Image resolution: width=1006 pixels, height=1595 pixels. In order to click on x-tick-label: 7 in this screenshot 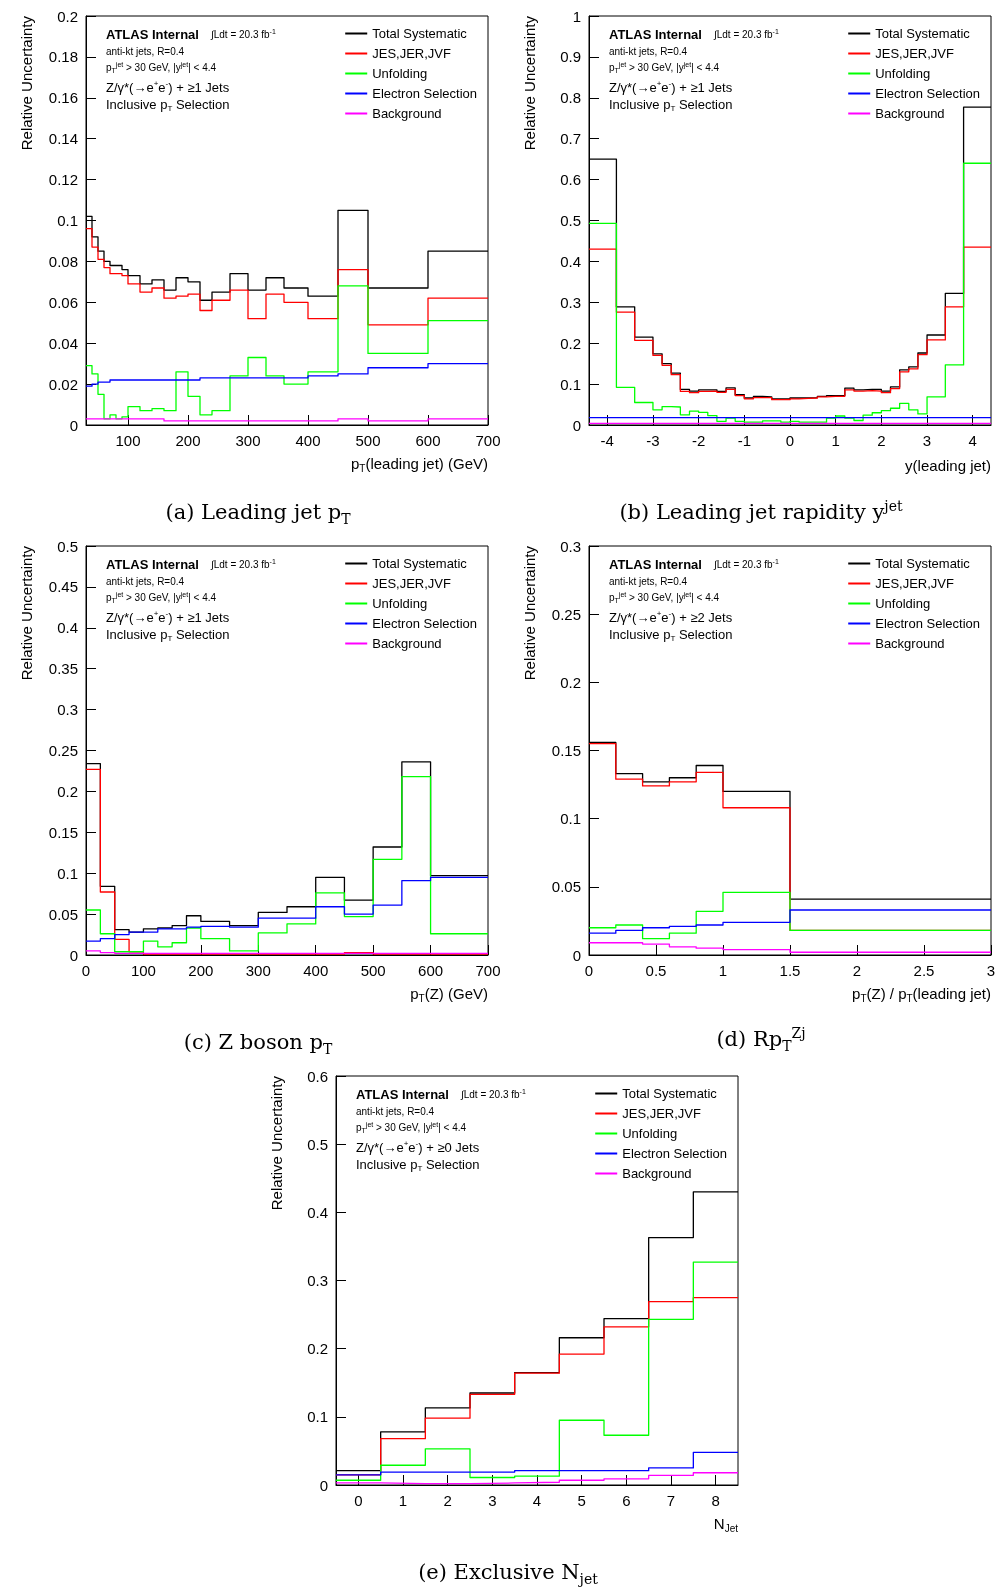, I will do `click(671, 1500)`.